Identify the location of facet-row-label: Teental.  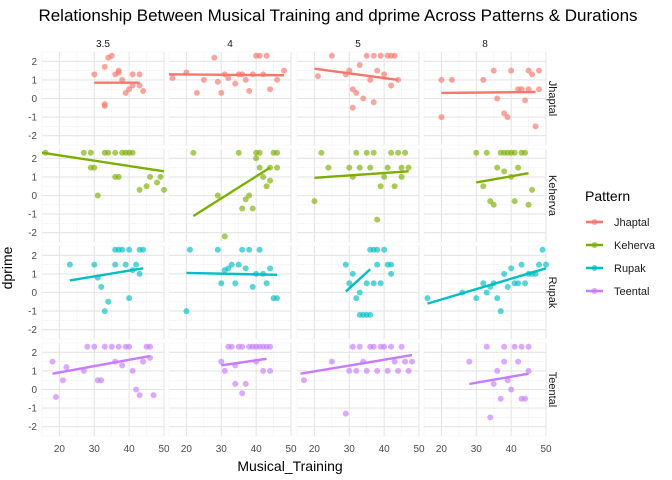
(552, 389).